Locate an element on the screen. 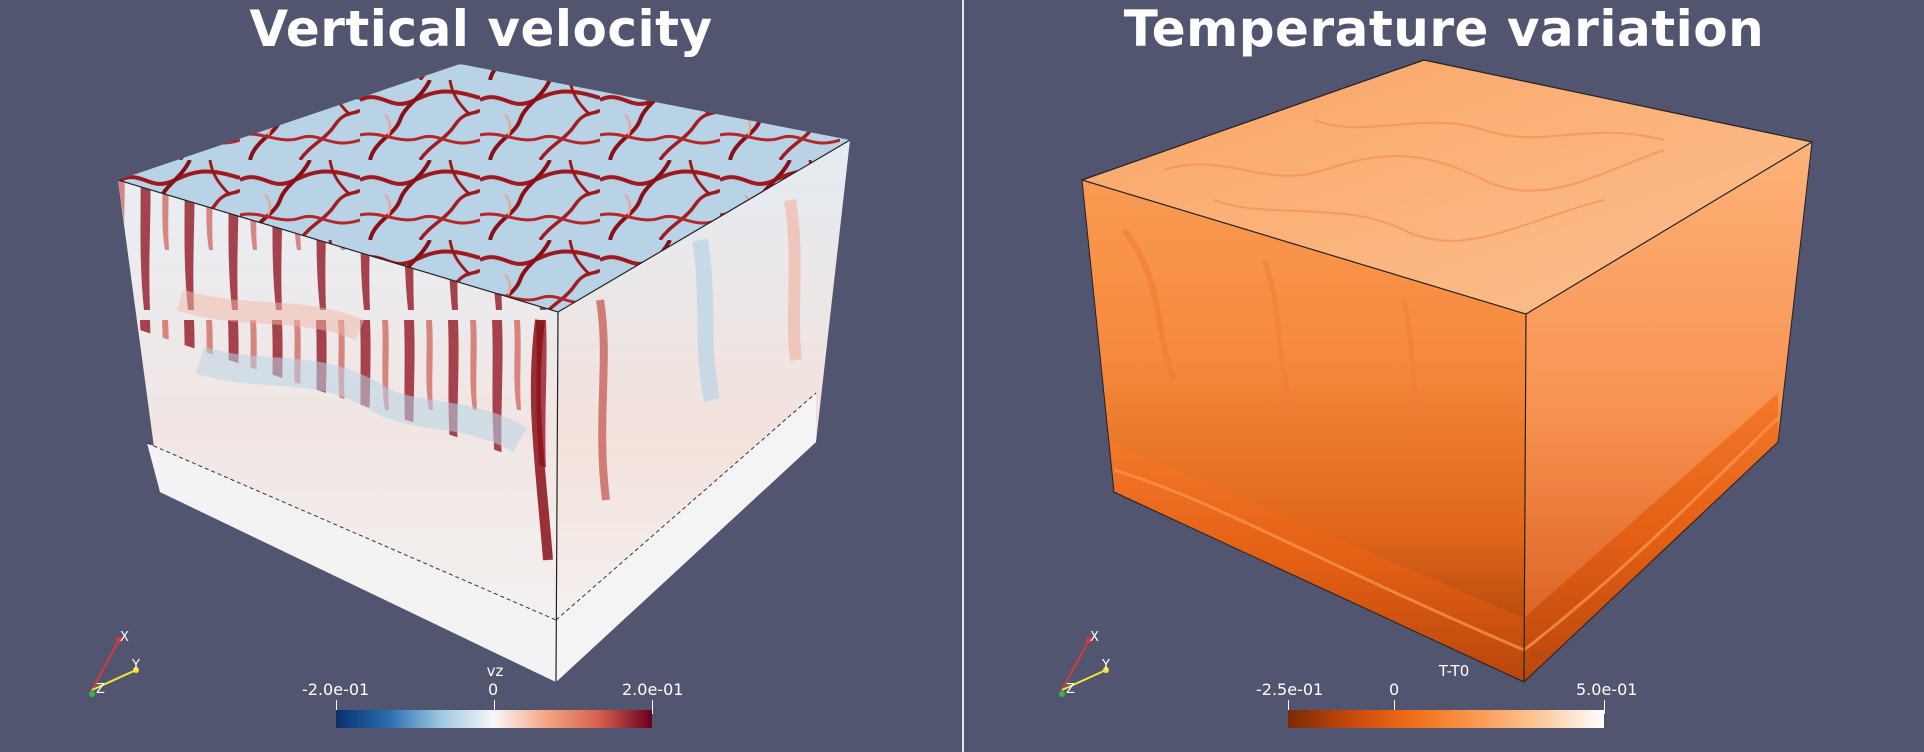 The width and height of the screenshot is (1924, 752). colorbar-min-label: -2.5e-01 is located at coordinates (1290, 689).